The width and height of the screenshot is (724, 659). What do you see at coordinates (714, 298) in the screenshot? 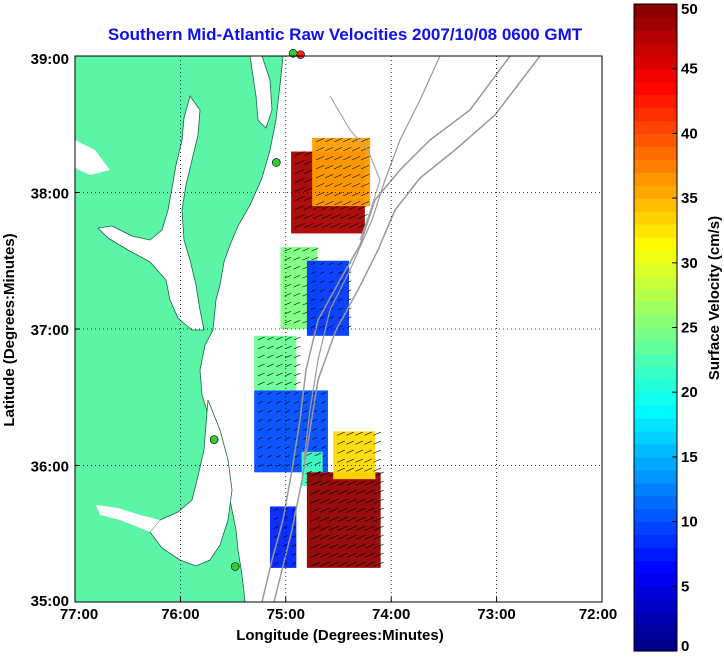
I see `colorbar-label: Surface Velocity (cm/s)` at bounding box center [714, 298].